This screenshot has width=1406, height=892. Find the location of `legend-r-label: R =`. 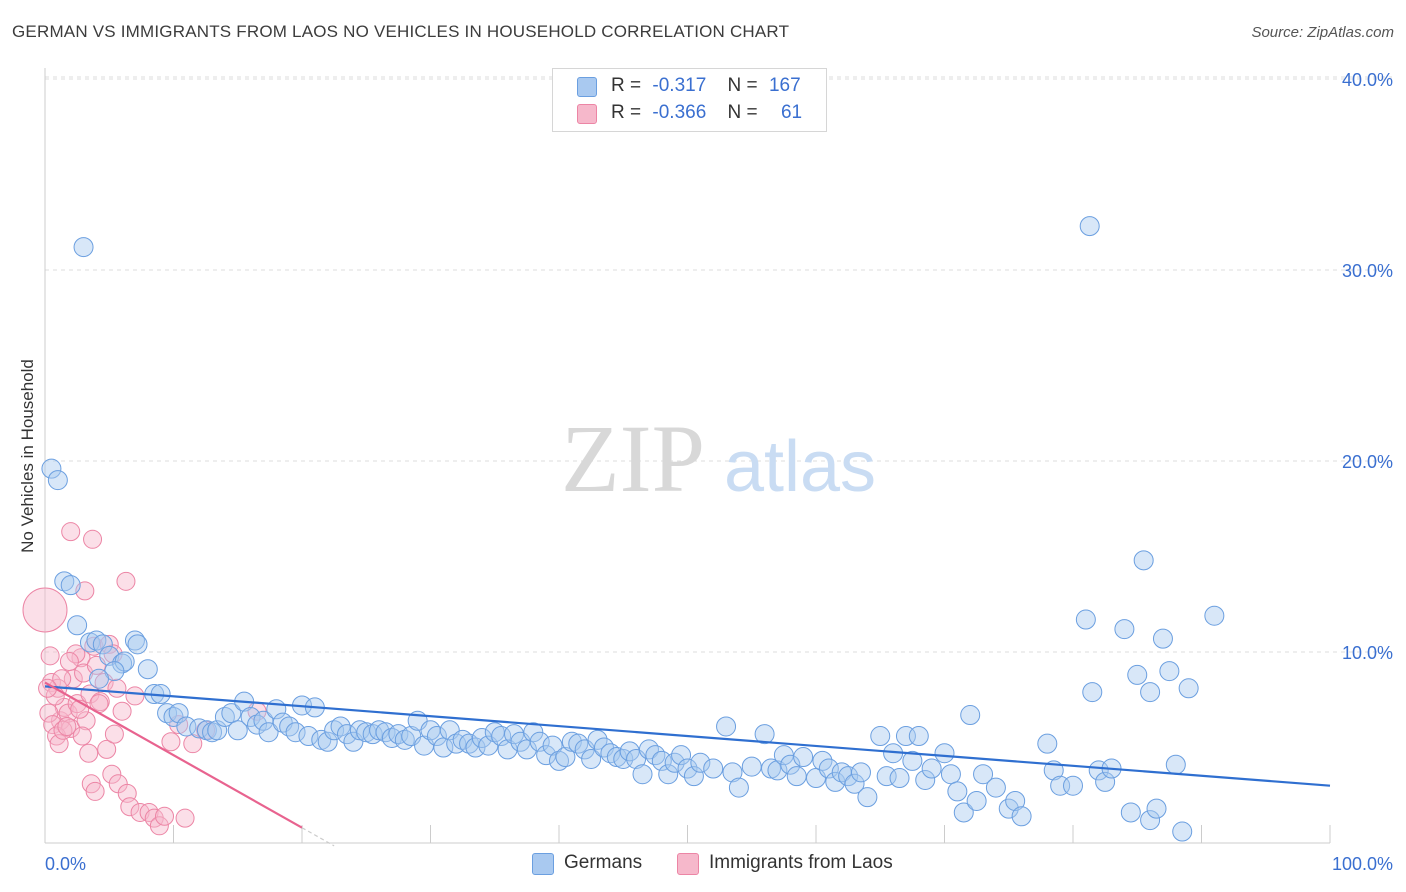

legend-r-label: R = is located at coordinates (626, 85).